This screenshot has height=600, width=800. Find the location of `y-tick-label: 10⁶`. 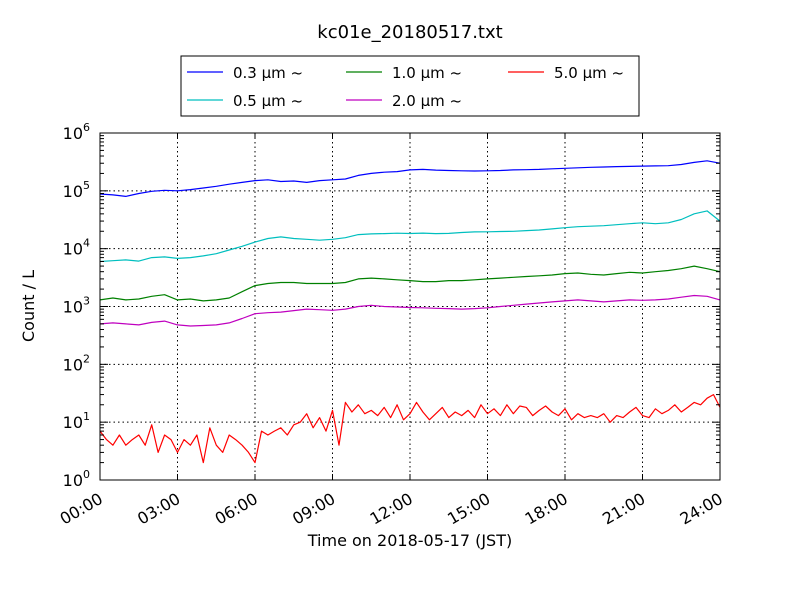

y-tick-label: 10⁶ is located at coordinates (76, 132).